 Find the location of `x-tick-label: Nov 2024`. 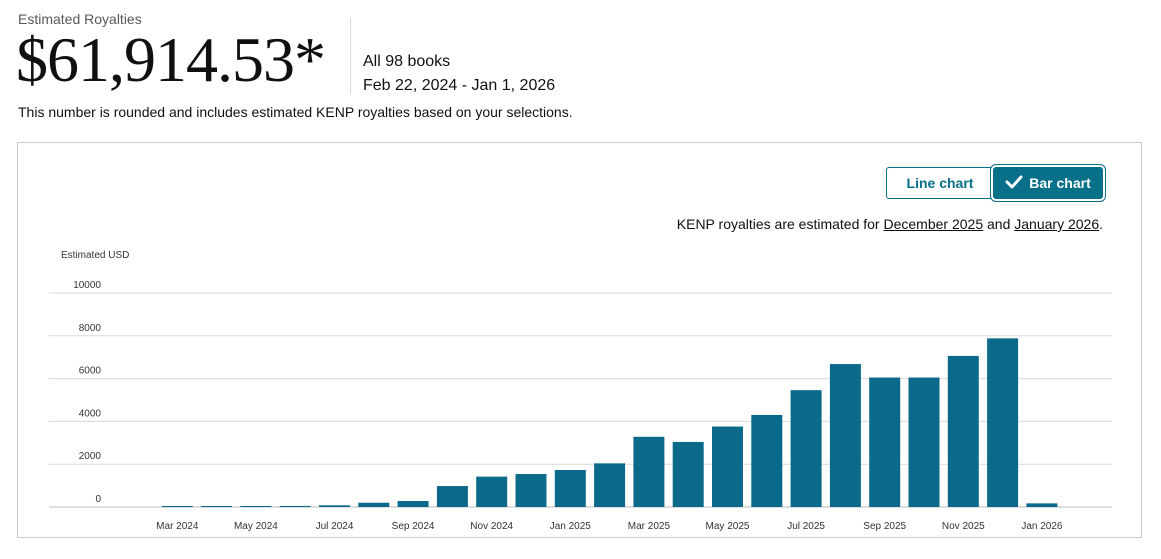

x-tick-label: Nov 2024 is located at coordinates (491, 526).